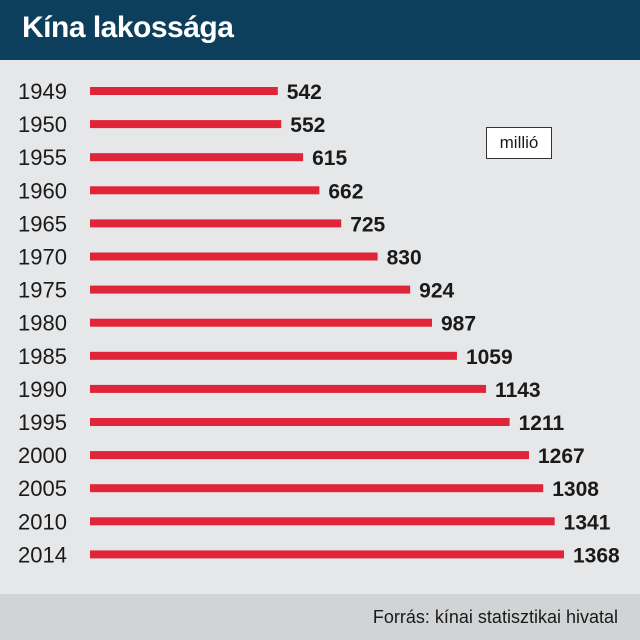 The image size is (640, 640). I want to click on year-label: 2005, so click(42, 488).